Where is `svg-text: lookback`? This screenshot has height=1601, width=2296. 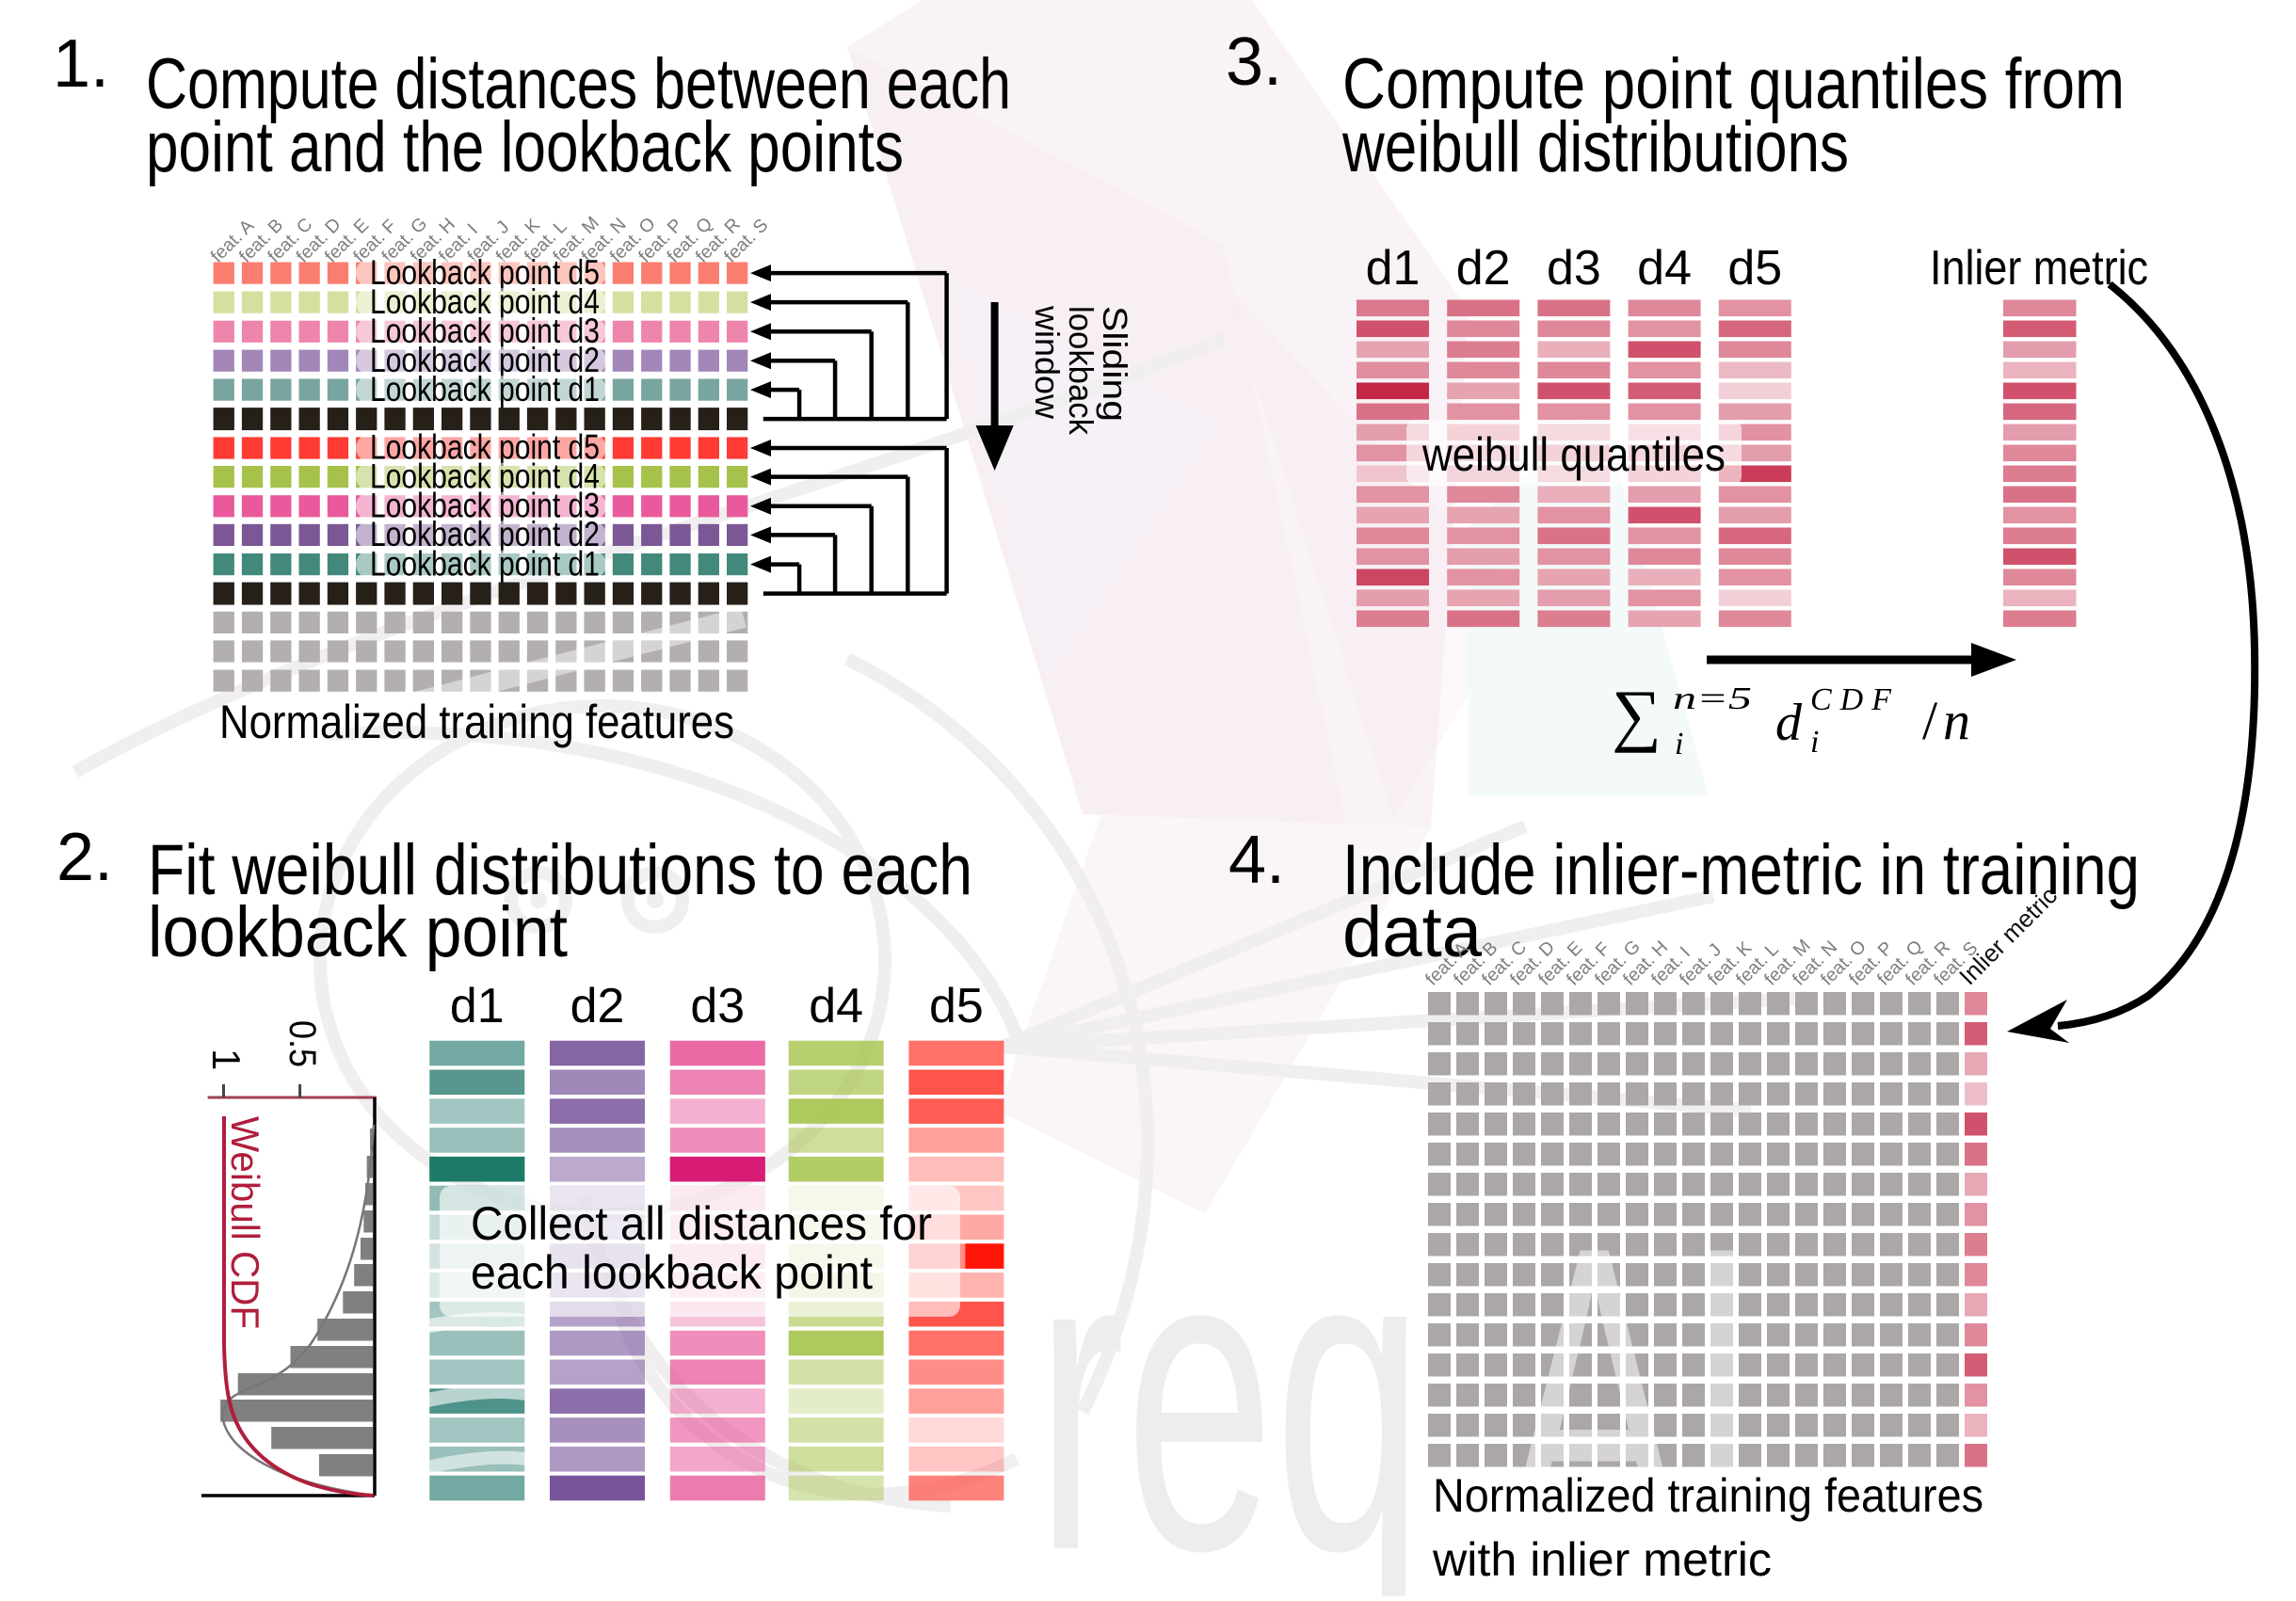 svg-text: lookback is located at coordinates (1081, 371).